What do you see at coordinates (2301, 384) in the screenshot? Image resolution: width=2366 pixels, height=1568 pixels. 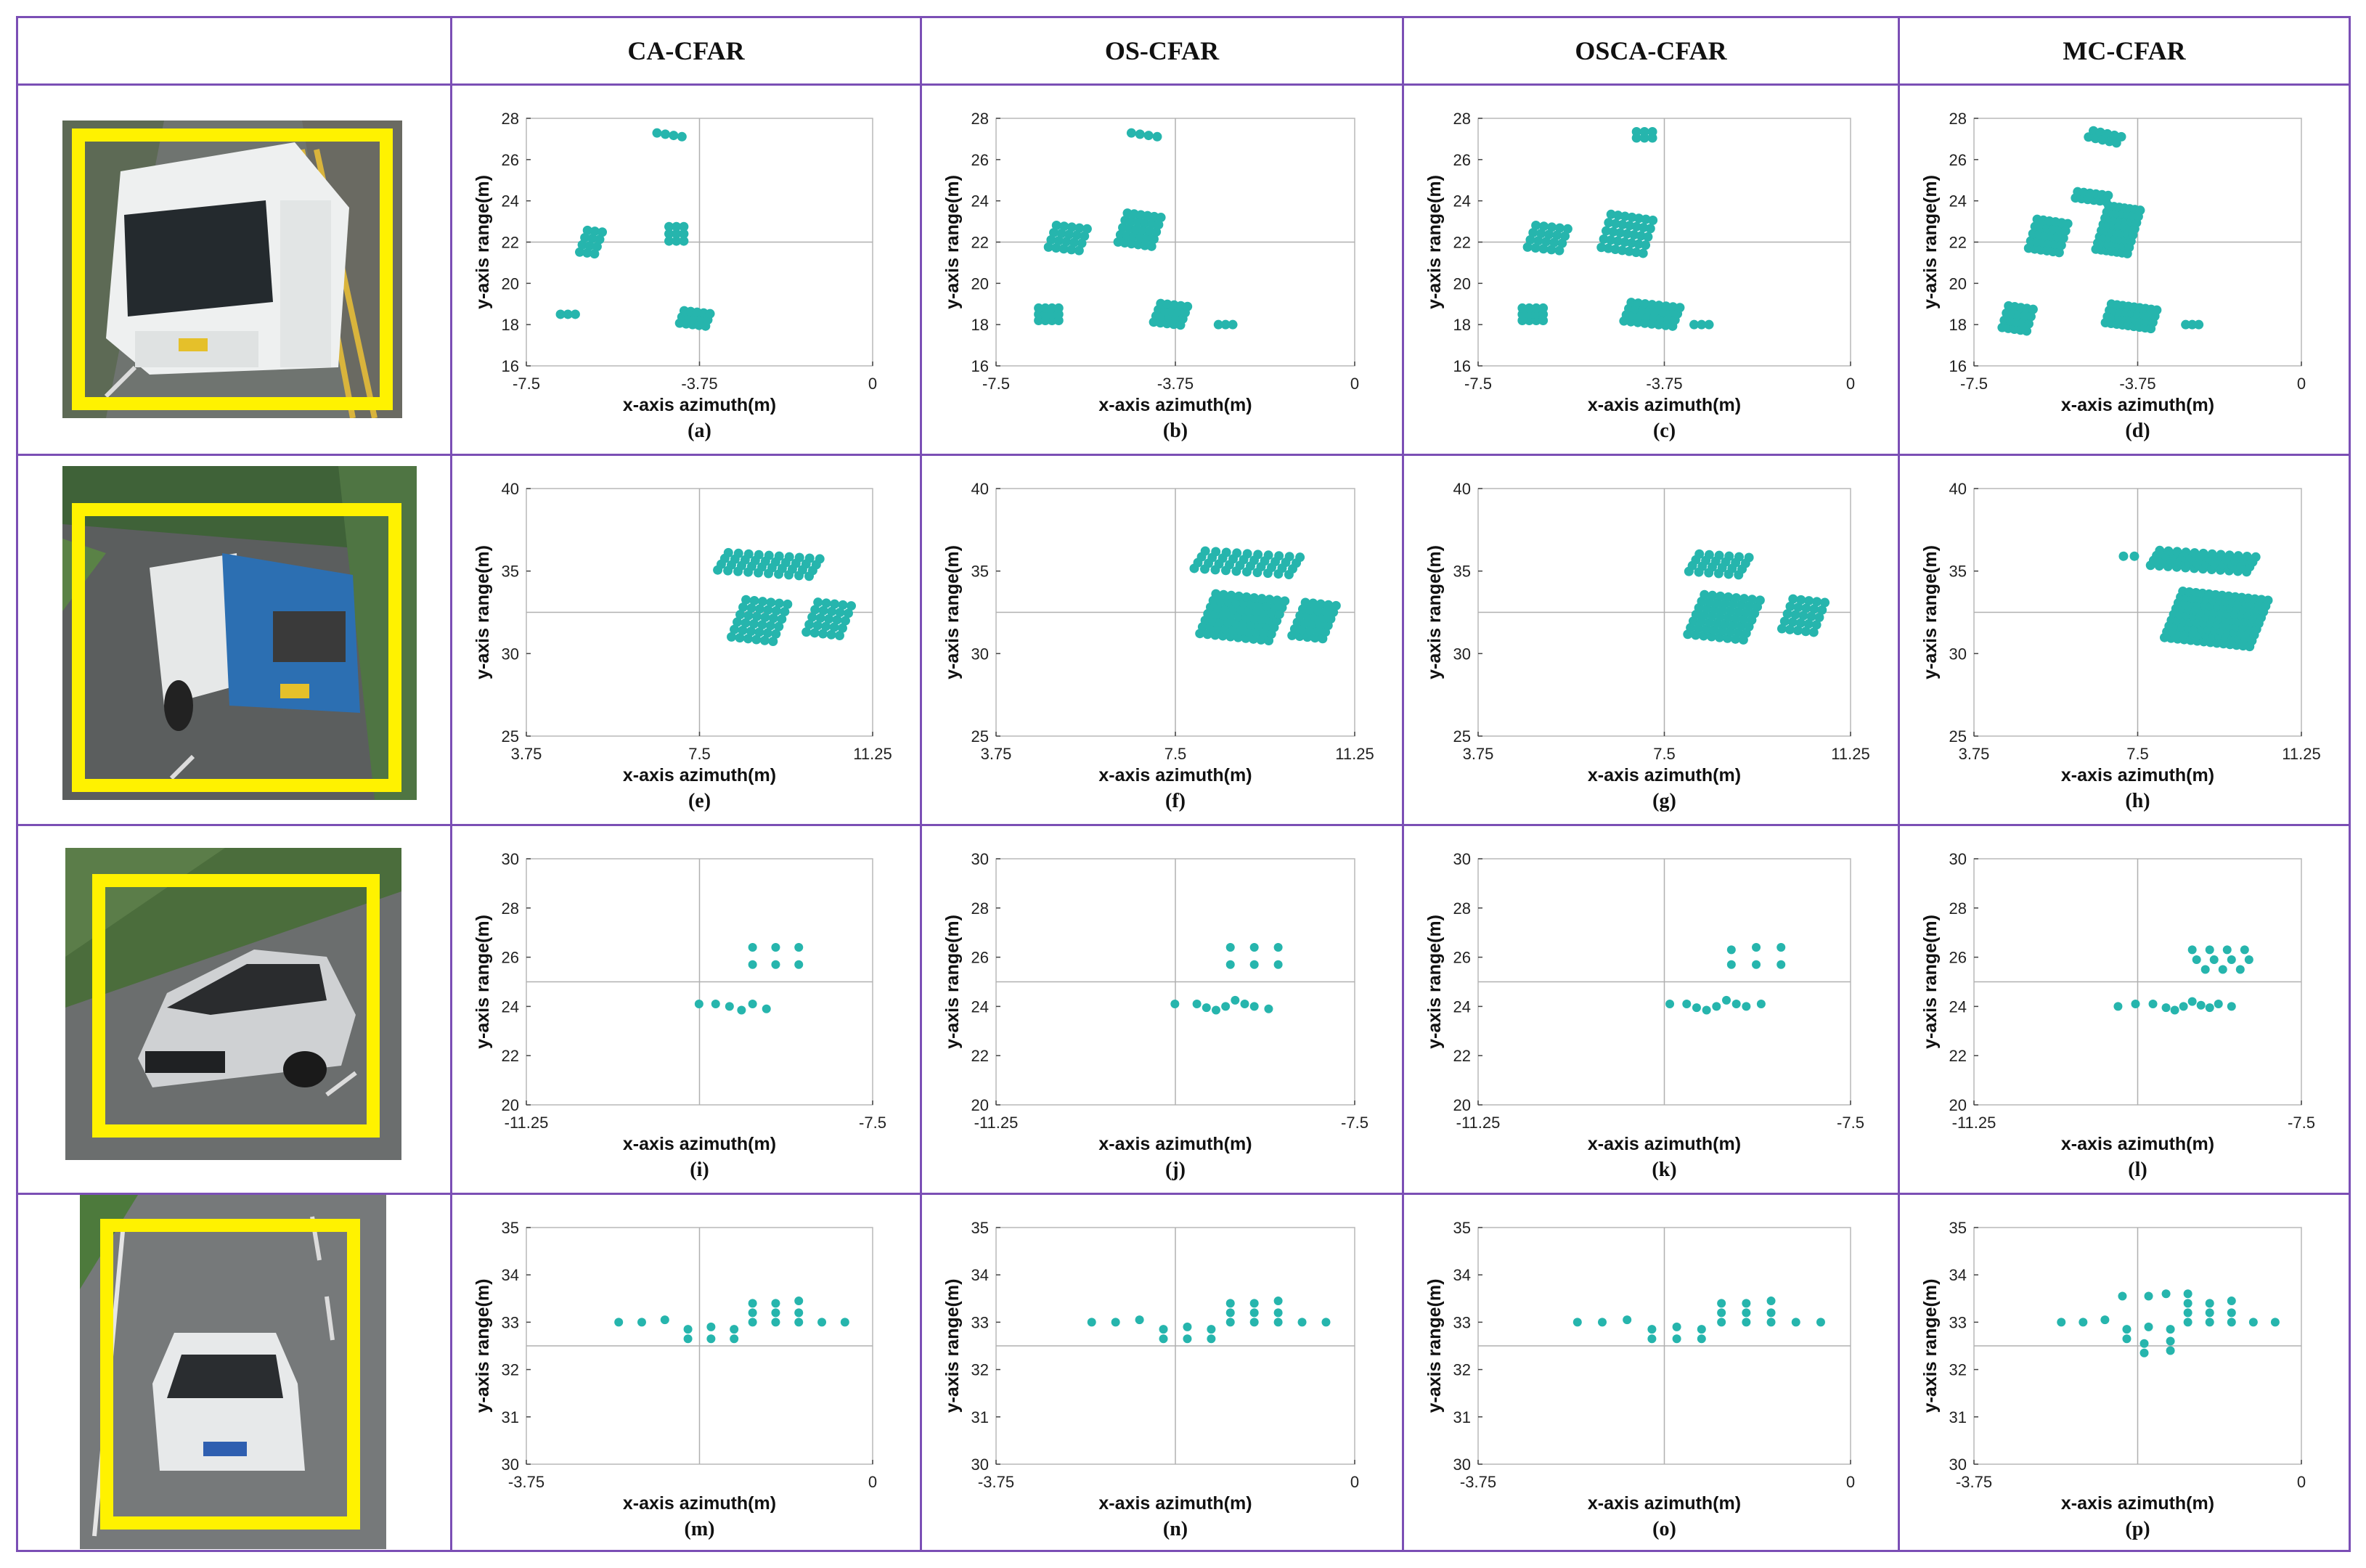 I see `x-tick-label: 0` at bounding box center [2301, 384].